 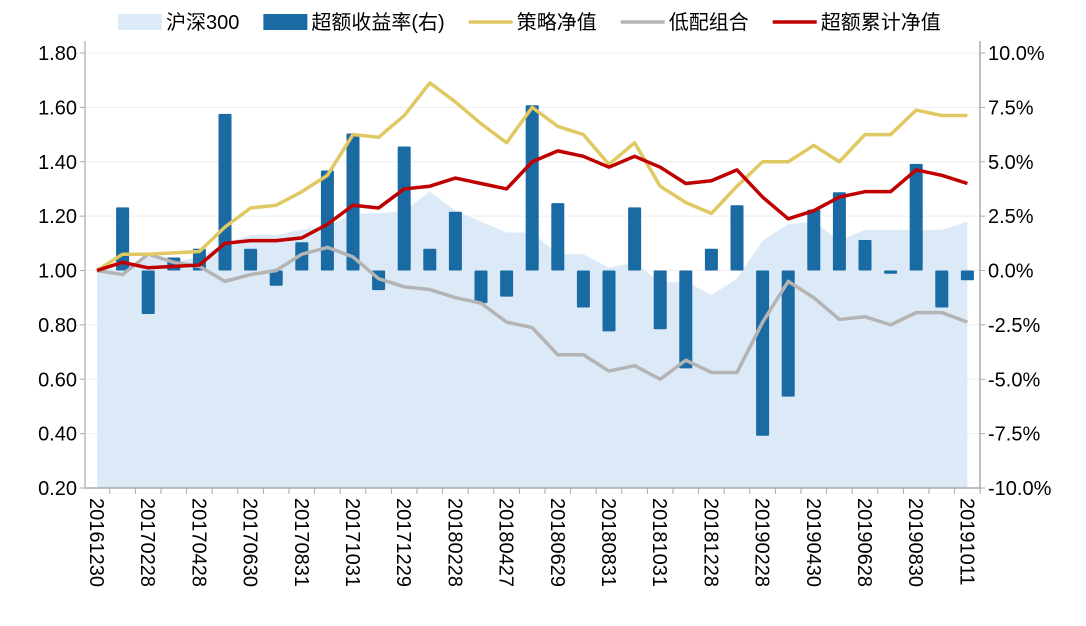 I want to click on legend-label: 超额收益率(右), so click(x=377, y=22).